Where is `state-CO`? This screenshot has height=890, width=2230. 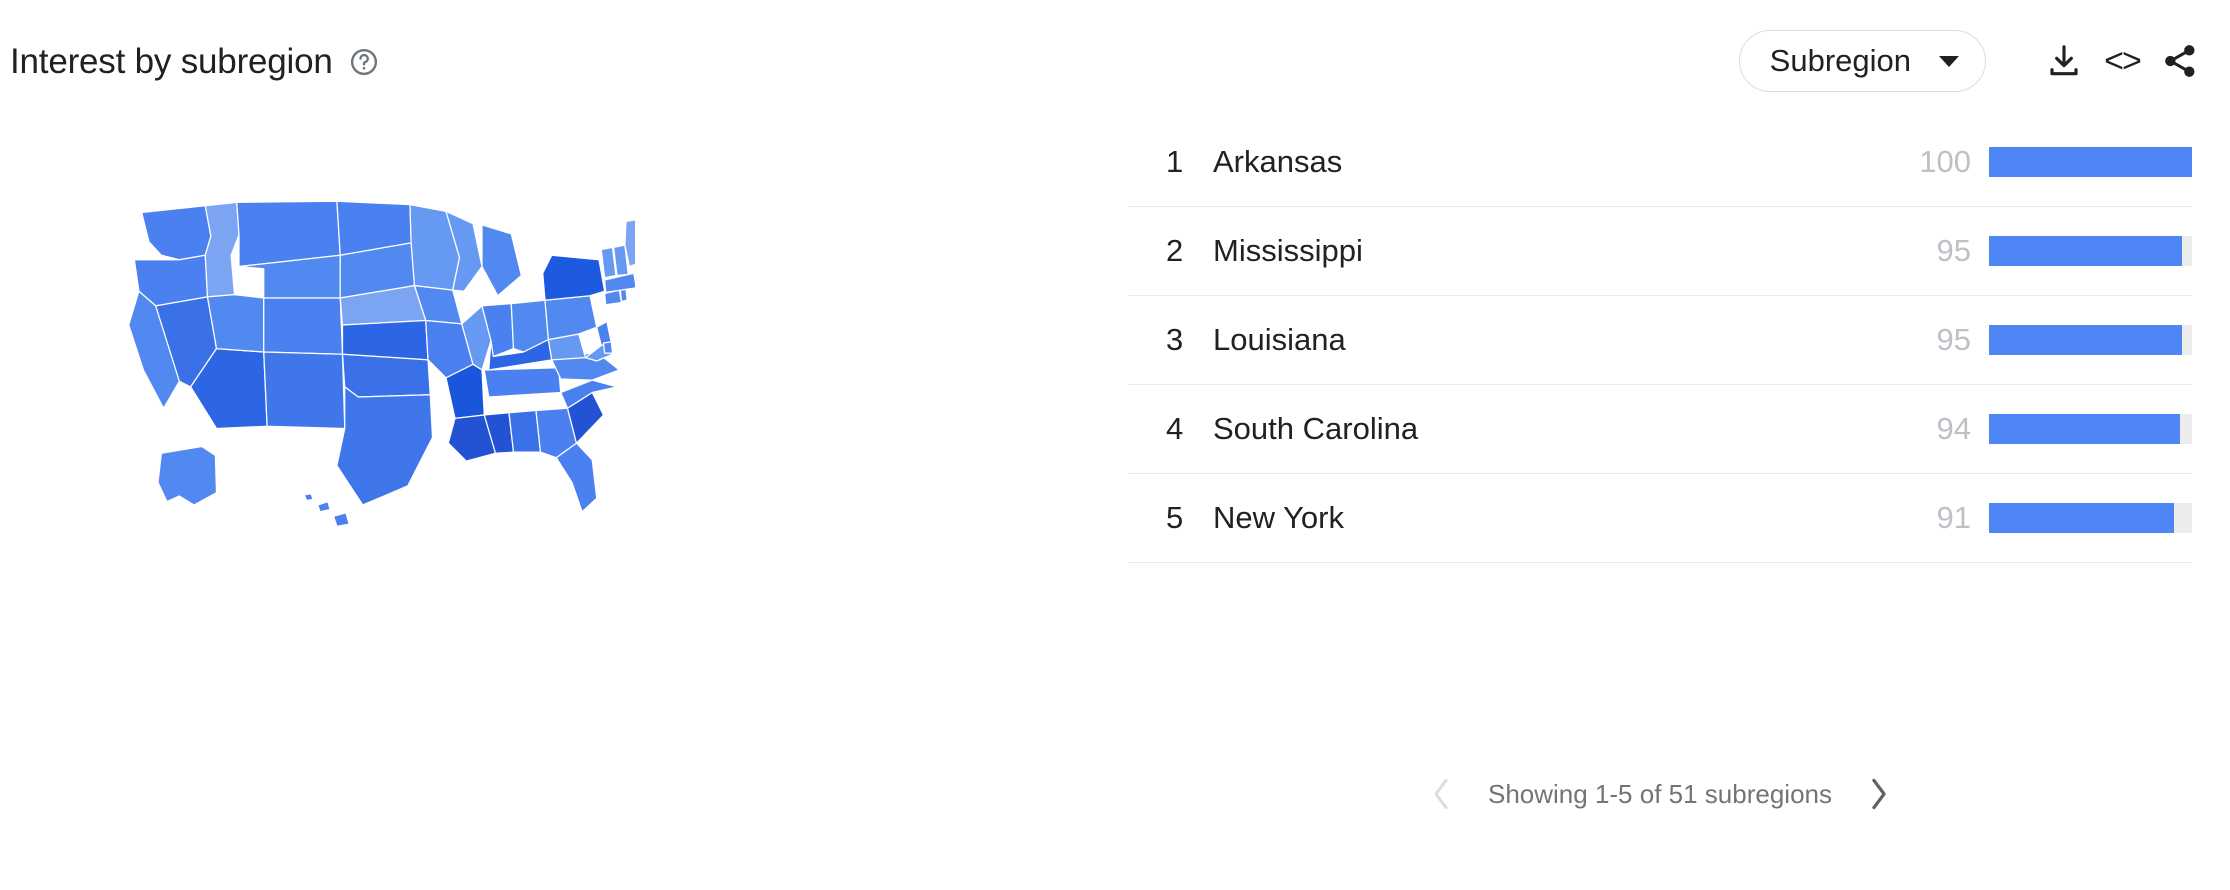
state-CO is located at coordinates (303, 326).